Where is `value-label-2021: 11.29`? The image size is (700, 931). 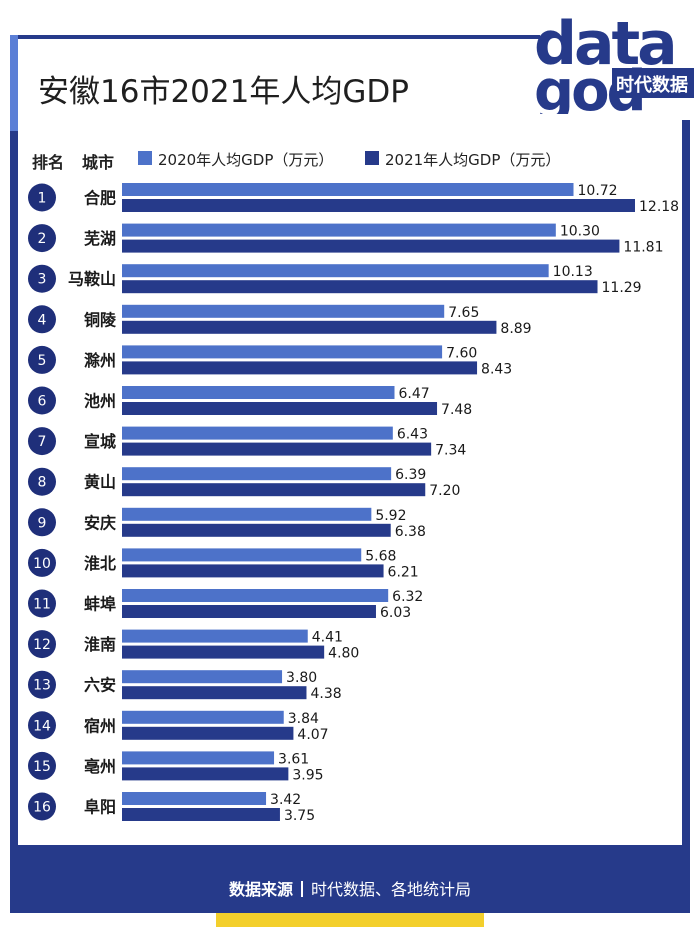
value-label-2021: 11.29 is located at coordinates (622, 288).